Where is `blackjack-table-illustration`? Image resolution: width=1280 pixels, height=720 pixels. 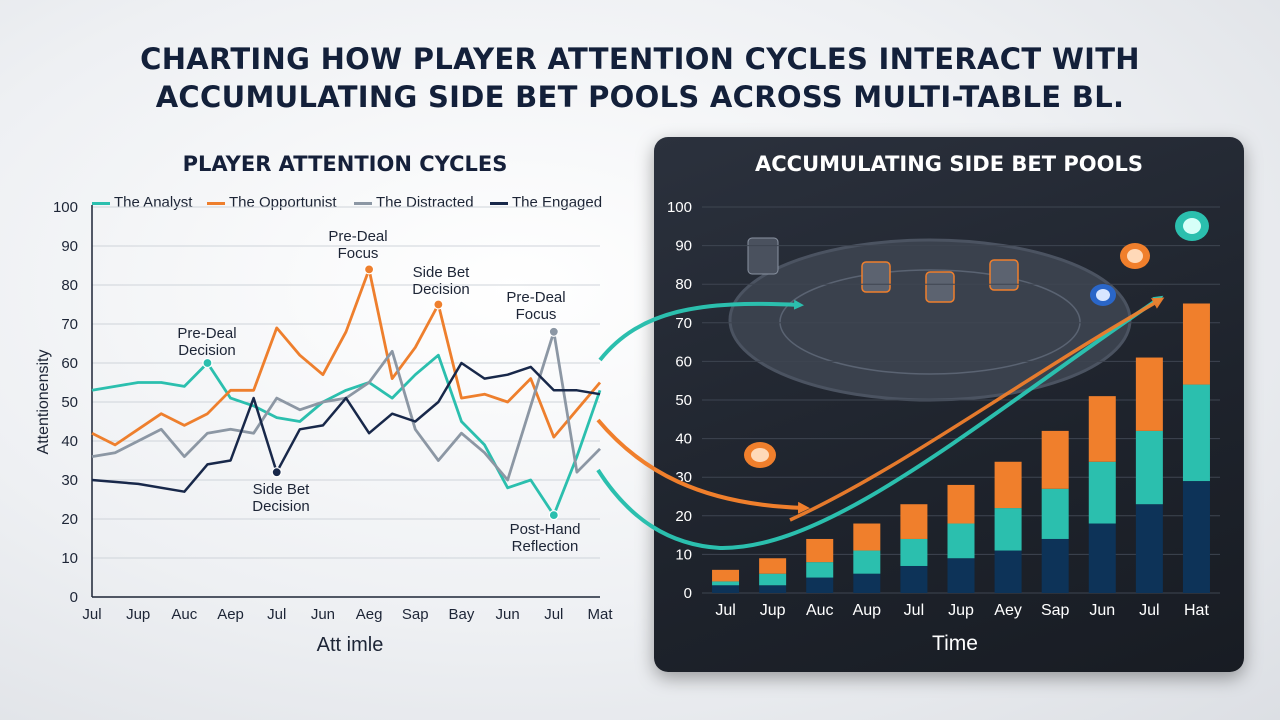 blackjack-table-illustration is located at coordinates (930, 319).